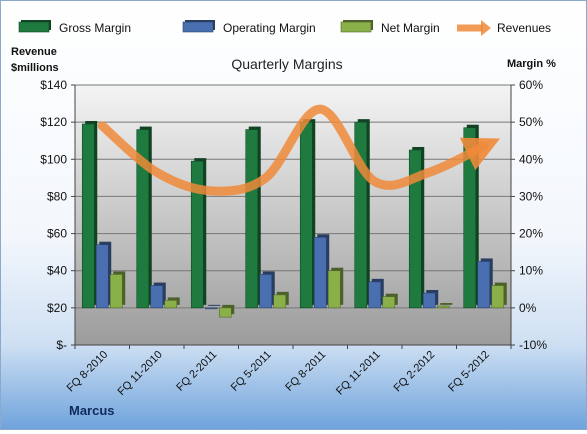 The image size is (587, 434). I want to click on y-right-tick-label: -10%, so click(533, 345).